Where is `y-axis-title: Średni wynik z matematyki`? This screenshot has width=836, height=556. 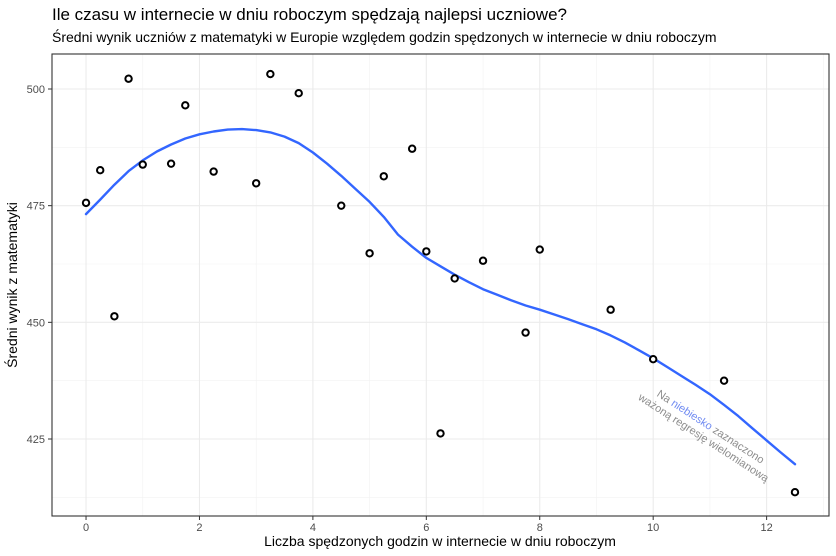 y-axis-title: Średni wynik z matematyki is located at coordinates (11, 285).